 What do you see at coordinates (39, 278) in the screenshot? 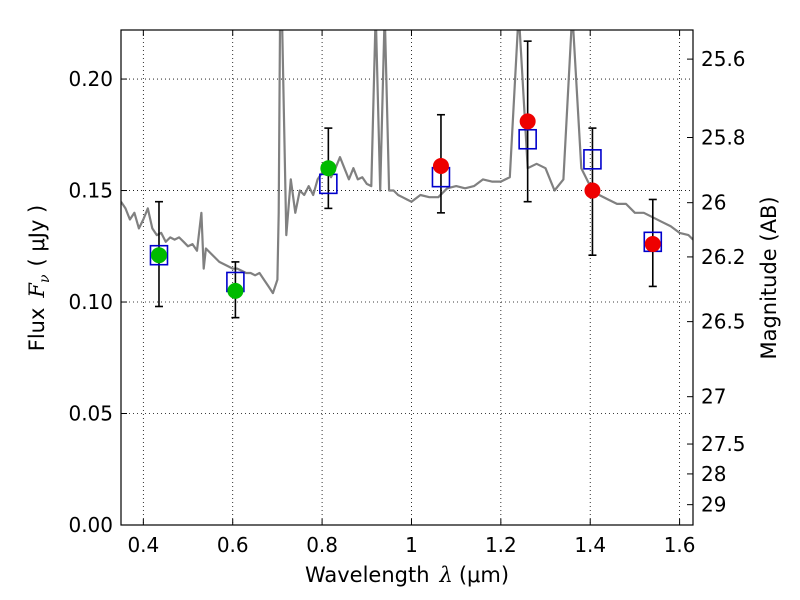
I see `y-axis-label: FluxFν( μJy )` at bounding box center [39, 278].